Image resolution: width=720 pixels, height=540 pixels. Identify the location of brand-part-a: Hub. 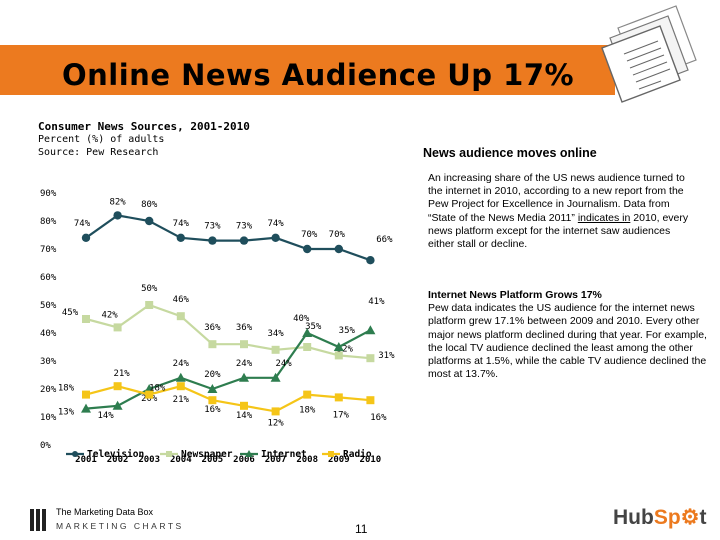
(633, 517).